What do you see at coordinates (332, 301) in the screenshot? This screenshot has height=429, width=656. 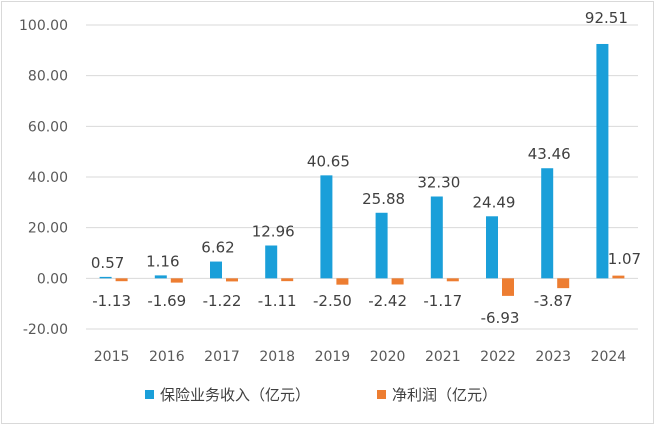 I see `data-label-net-profit: -2.50` at bounding box center [332, 301].